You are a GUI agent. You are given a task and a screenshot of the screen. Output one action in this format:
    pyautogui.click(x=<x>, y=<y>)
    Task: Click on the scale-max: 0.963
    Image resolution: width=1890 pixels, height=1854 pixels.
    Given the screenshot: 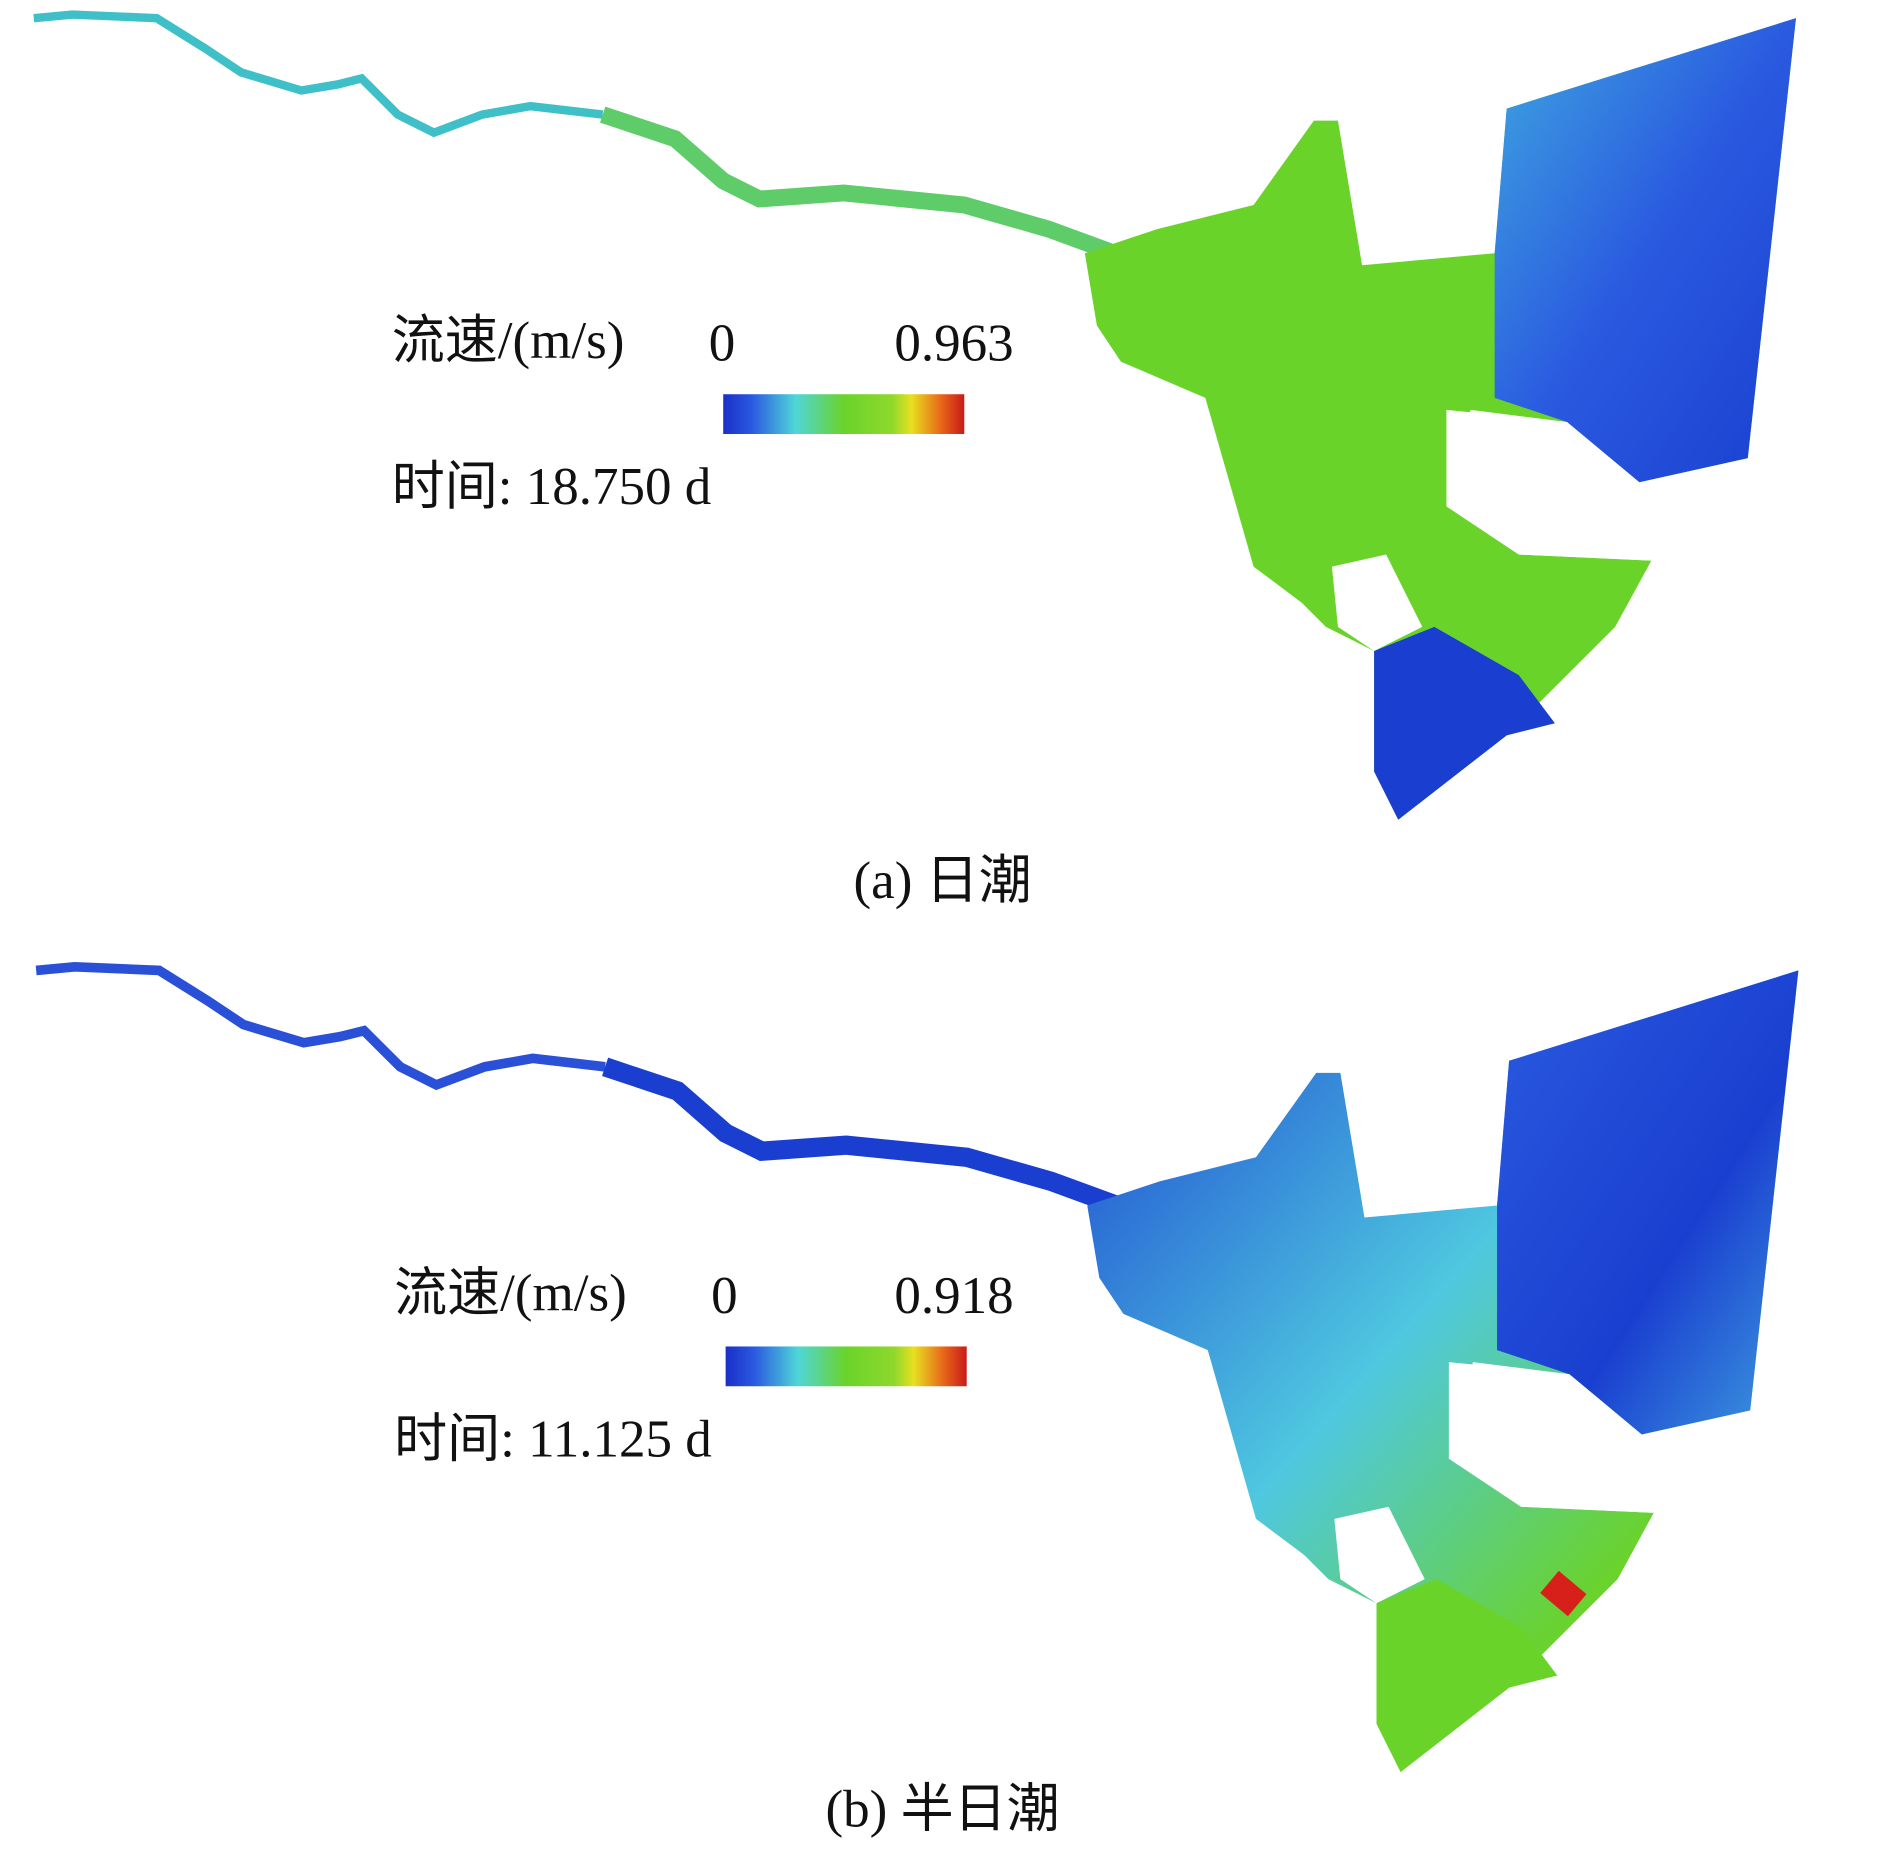 What is the action you would take?
    pyautogui.click(x=953, y=344)
    